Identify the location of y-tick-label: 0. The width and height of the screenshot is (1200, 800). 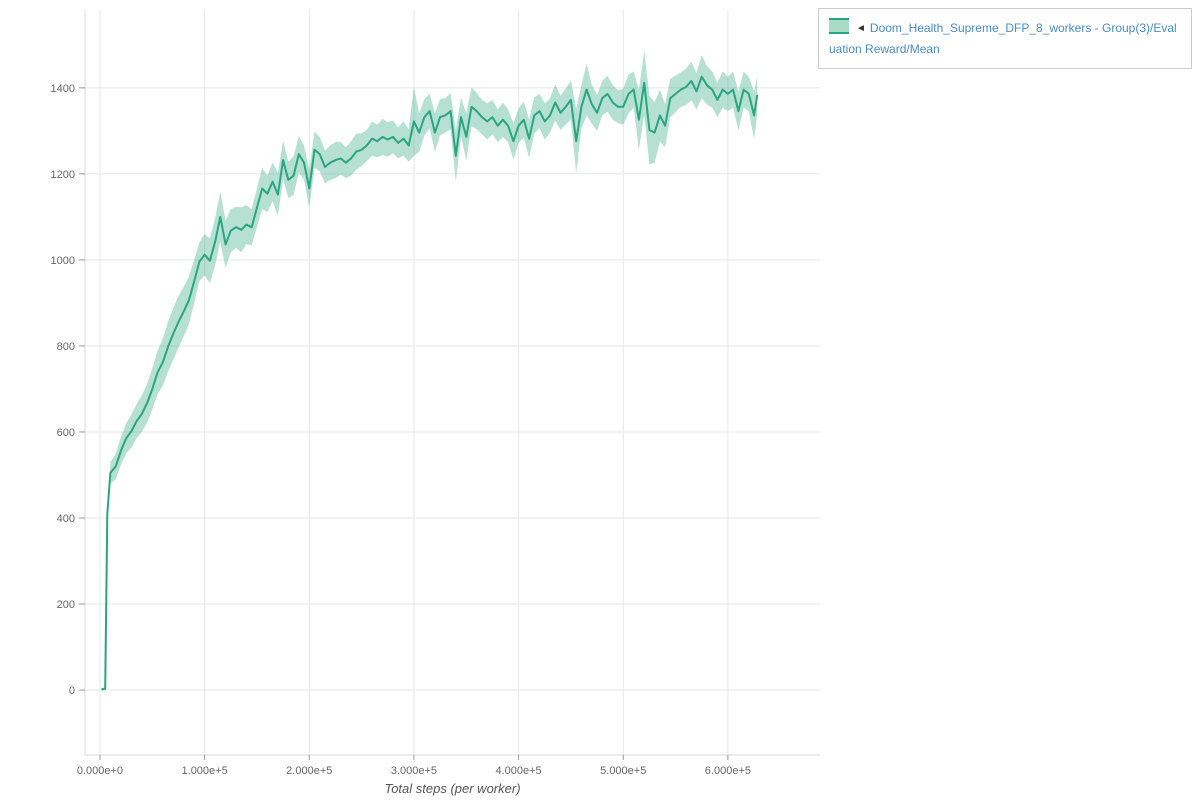
(72, 691).